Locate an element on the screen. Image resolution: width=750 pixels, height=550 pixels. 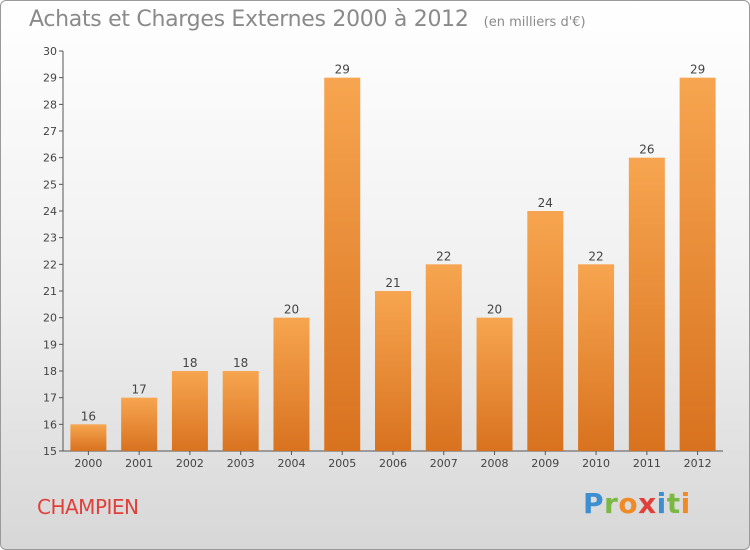
y-tick-label: 16 is located at coordinates (50, 424).